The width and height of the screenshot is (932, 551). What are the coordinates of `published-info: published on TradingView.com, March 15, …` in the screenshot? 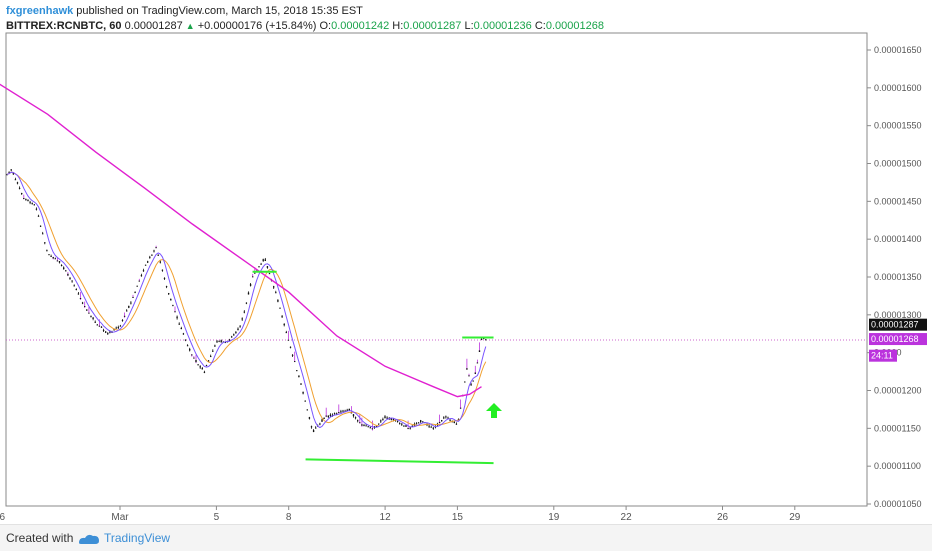 It's located at (218, 11).